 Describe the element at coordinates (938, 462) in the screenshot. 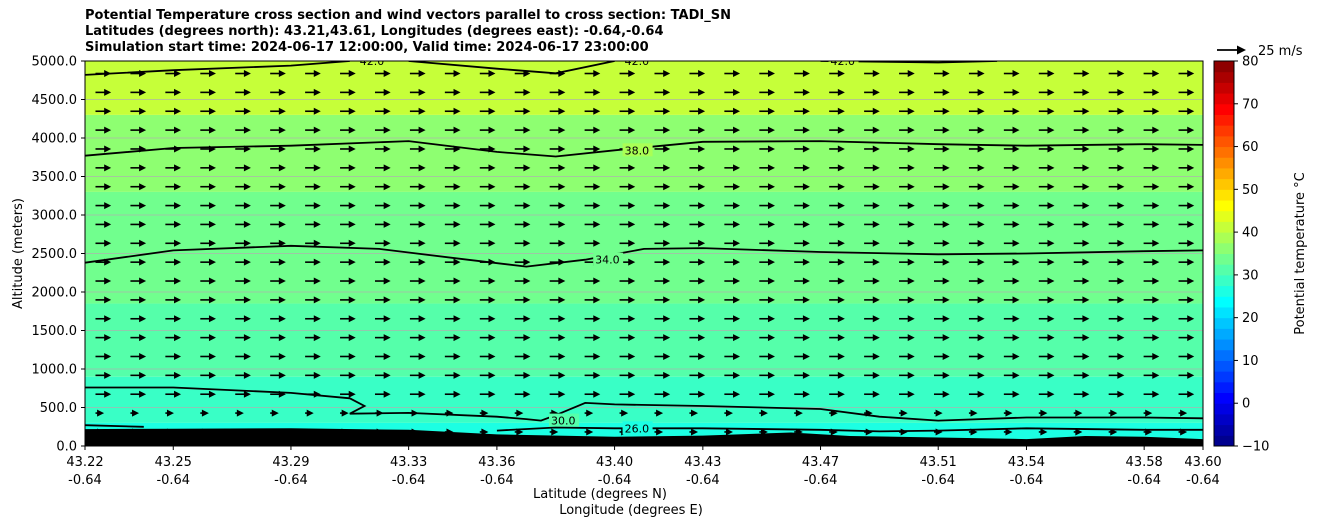

I see `x-tick-label-lat: 43.51` at that location.